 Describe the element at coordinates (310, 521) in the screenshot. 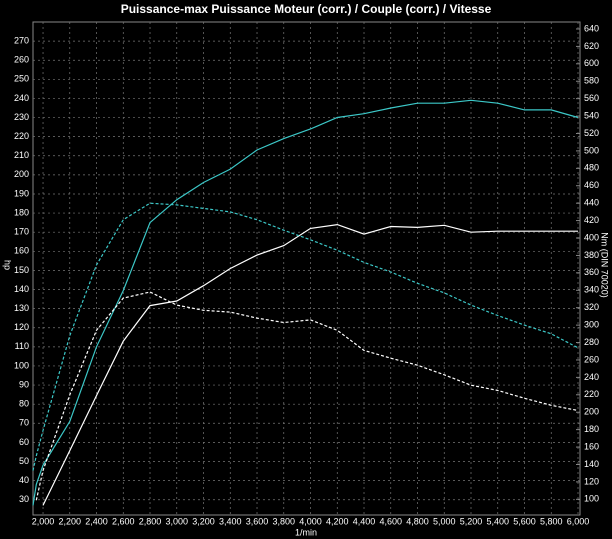

I see `x-tick-label: 4,000` at that location.